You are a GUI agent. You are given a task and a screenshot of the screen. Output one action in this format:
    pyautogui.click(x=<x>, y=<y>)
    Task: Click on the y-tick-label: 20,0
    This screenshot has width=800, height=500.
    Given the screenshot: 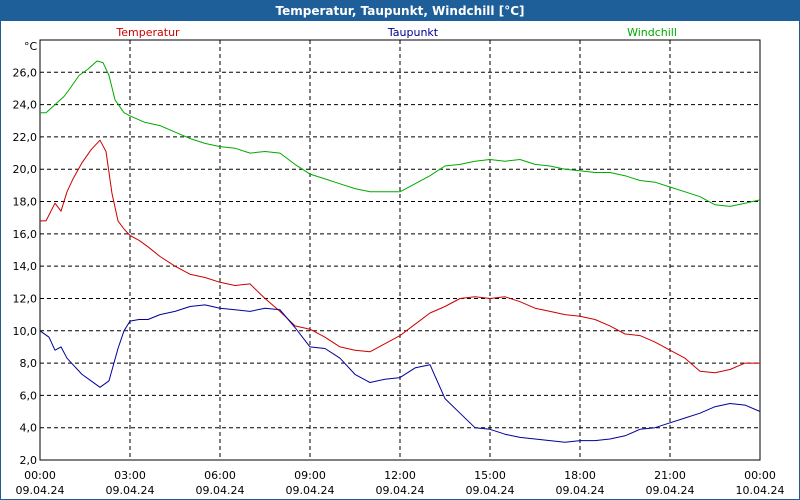 What is the action you would take?
    pyautogui.click(x=25, y=169)
    